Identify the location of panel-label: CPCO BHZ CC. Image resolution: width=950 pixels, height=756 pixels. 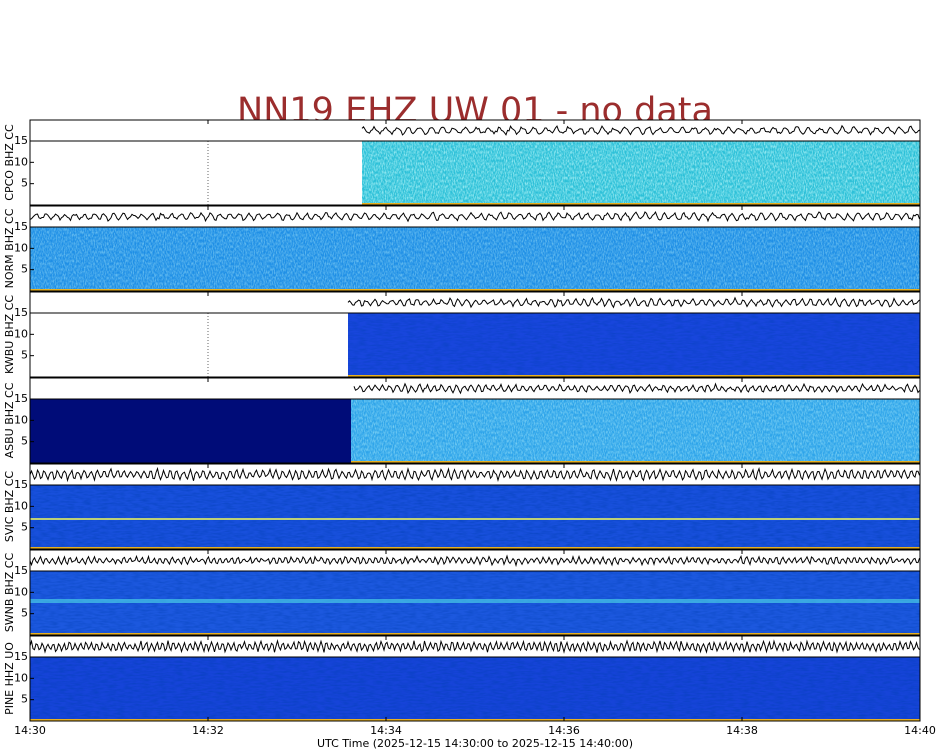
(9, 162).